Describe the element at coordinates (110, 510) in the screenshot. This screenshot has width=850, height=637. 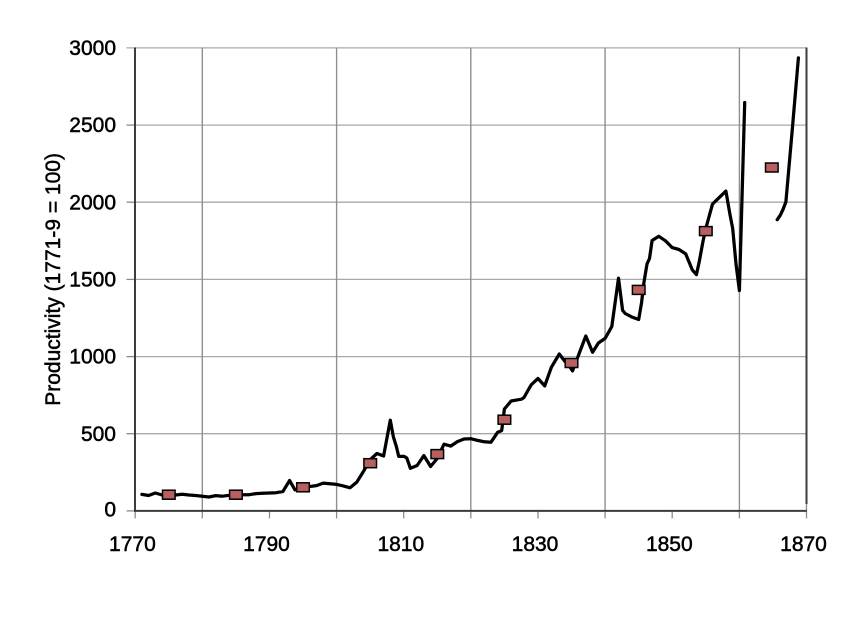
I see `svg-text: 0` at that location.